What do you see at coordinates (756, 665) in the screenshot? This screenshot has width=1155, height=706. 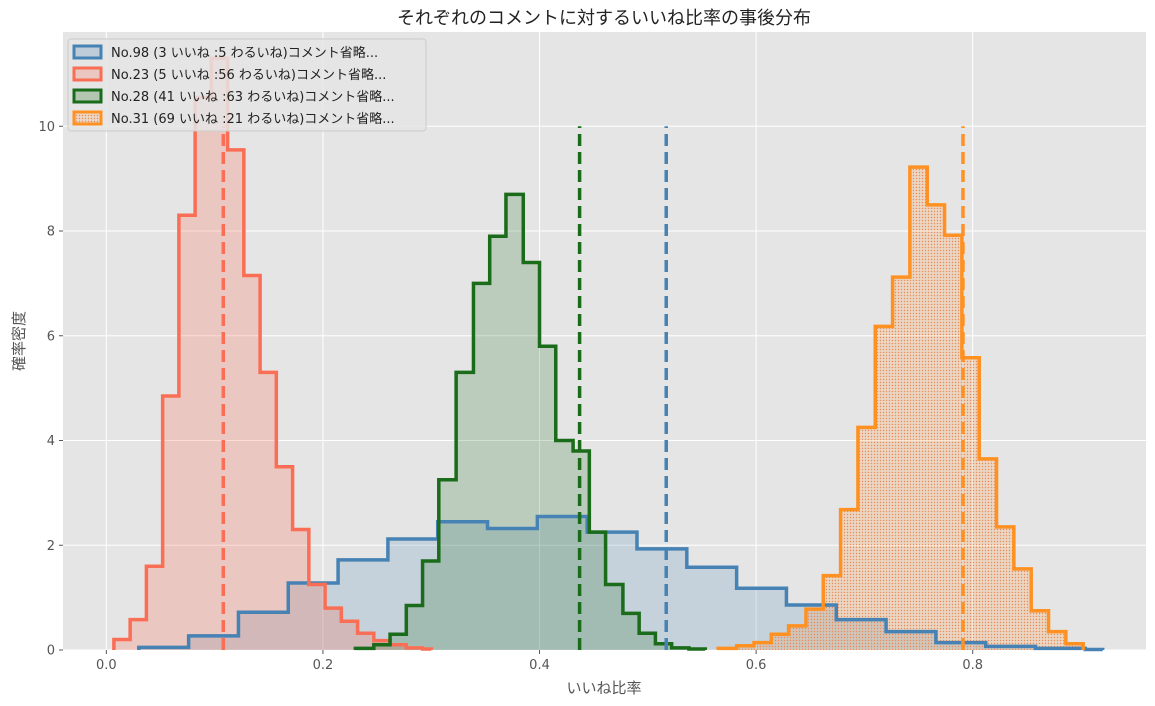 I see `x-tick-label: 0.6` at bounding box center [756, 665].